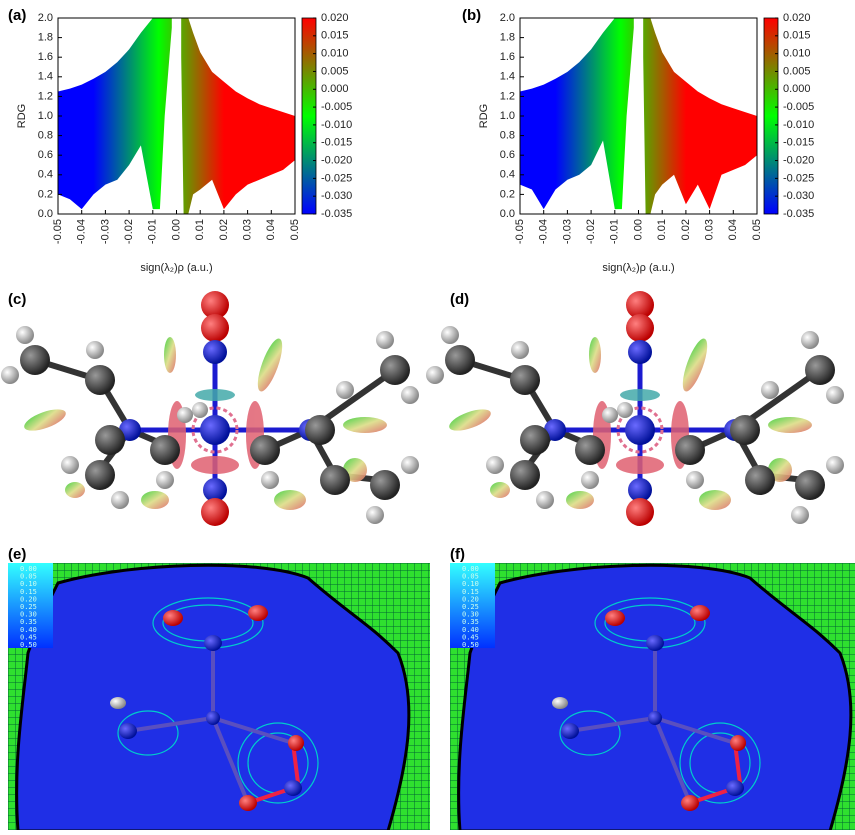 Image resolution: width=855 pixels, height=835 pixels. Describe the element at coordinates (798, 143) in the screenshot. I see `colorbar-label: -0.015` at that location.